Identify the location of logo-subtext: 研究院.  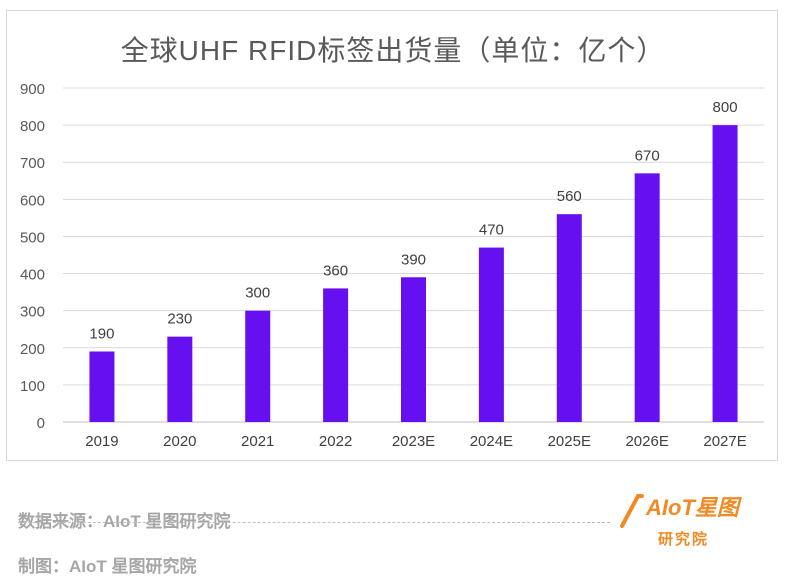
(684, 539).